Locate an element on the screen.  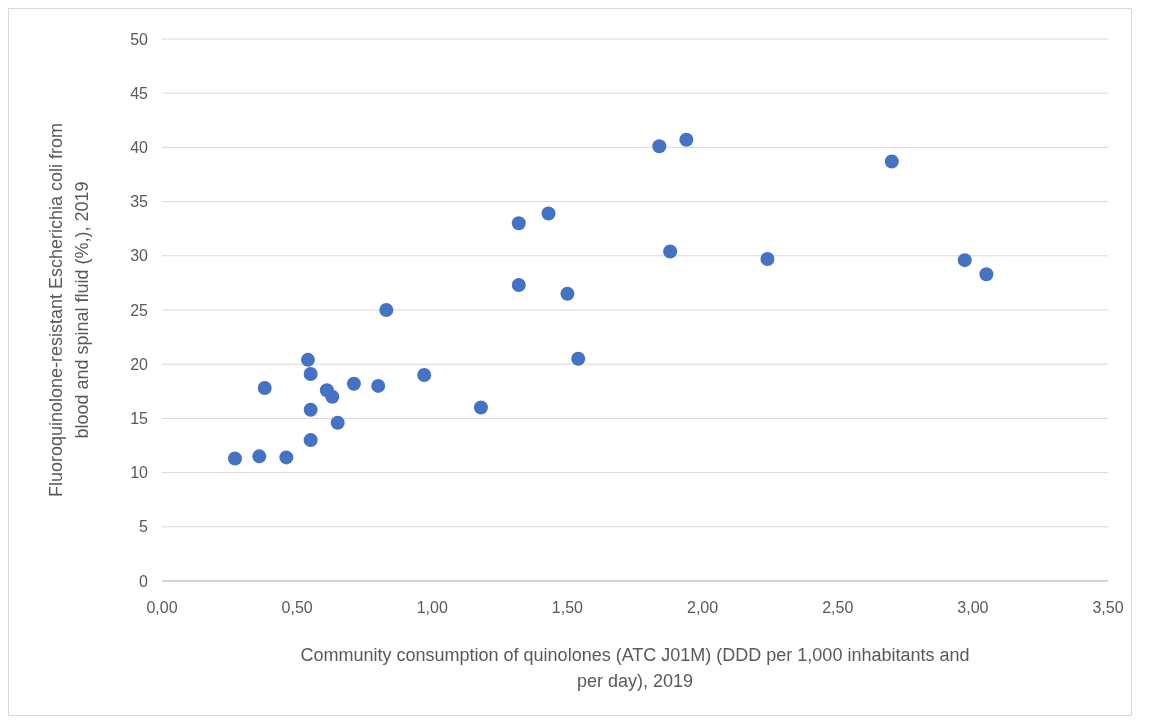
x-tick-label: 1,00 is located at coordinates (432, 607).